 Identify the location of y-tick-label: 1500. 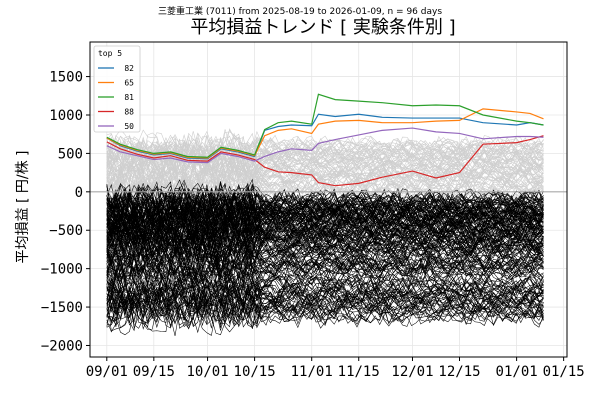
(66, 78).